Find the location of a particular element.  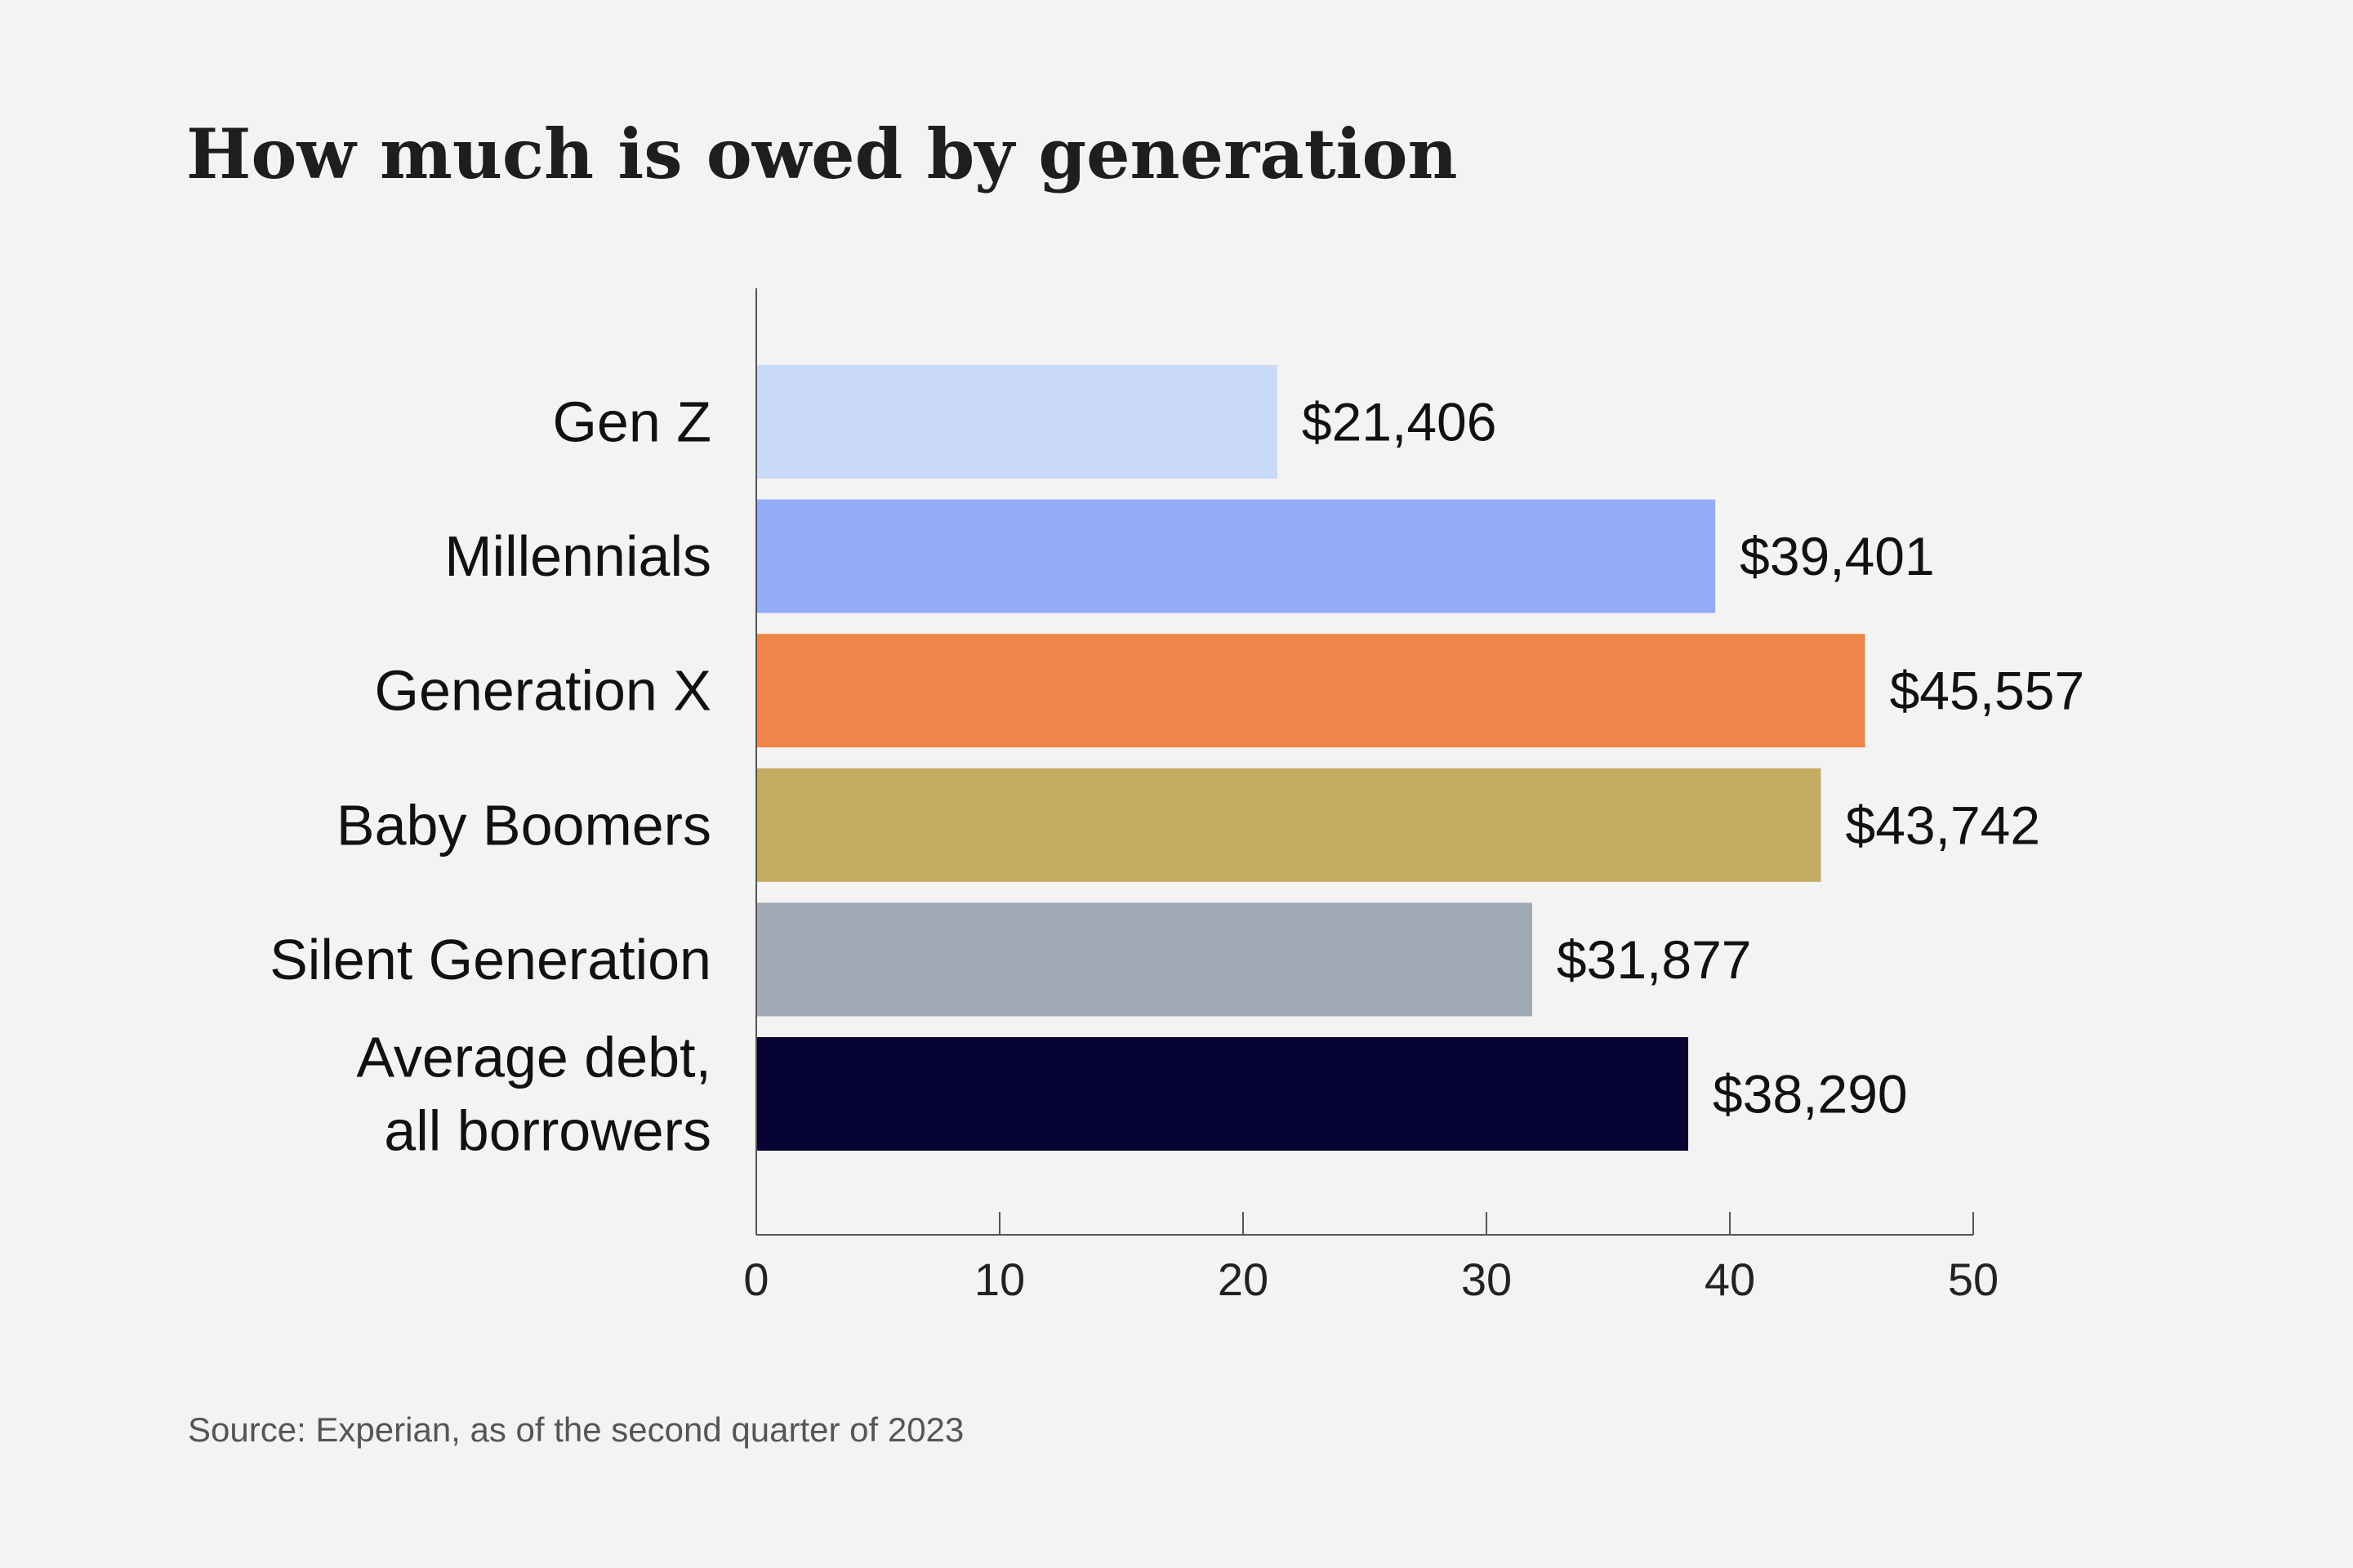

value-label: $45,557 is located at coordinates (1987, 691).